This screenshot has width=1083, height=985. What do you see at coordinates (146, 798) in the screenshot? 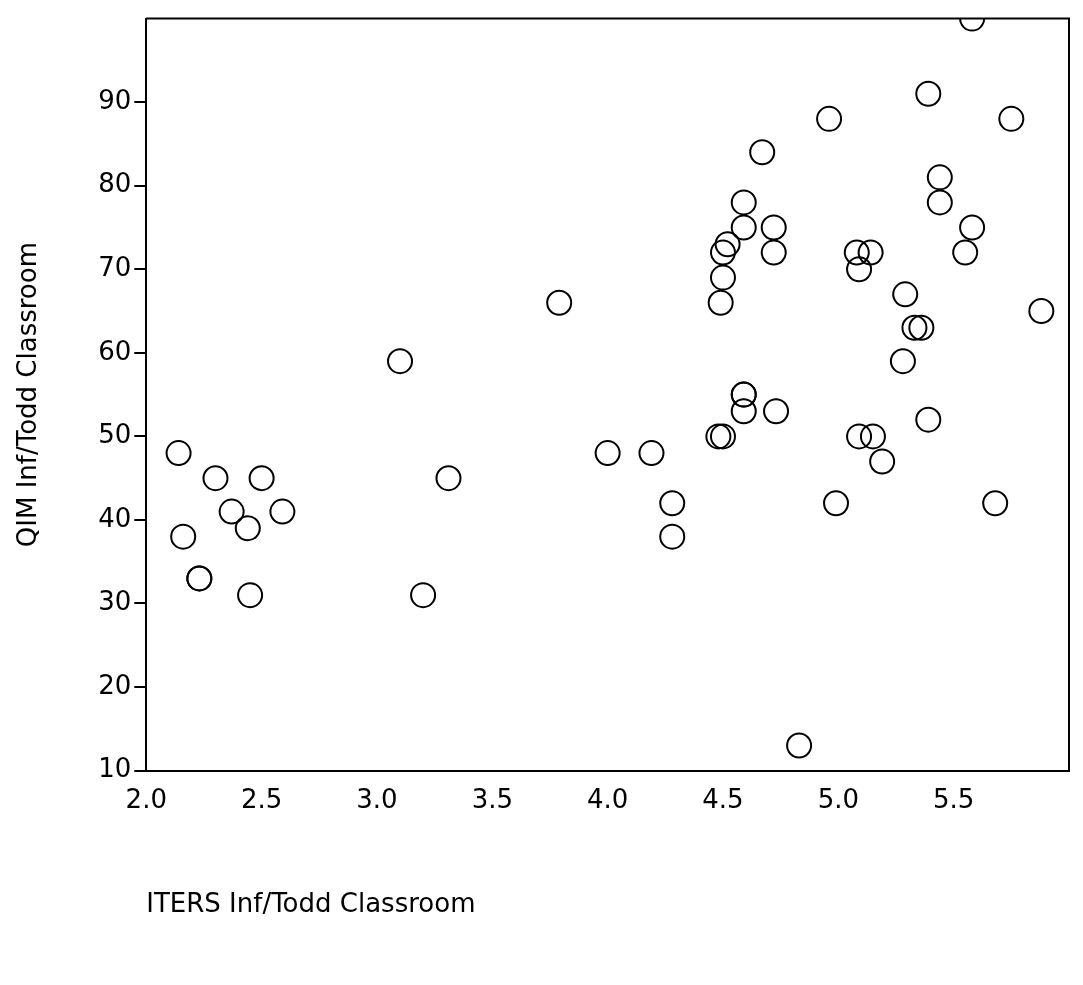
I see `x-tick-label: 2.0` at bounding box center [146, 798].